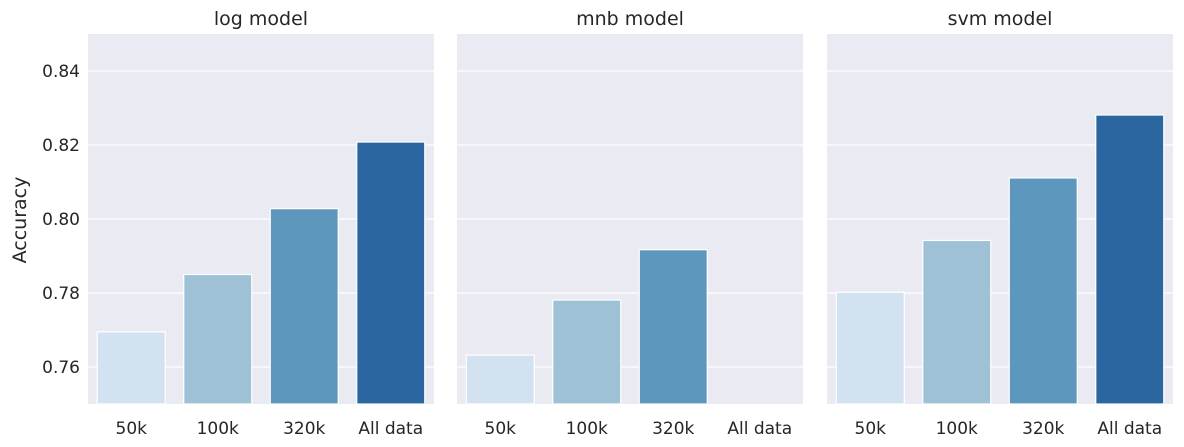 This screenshot has width=1184, height=447. What do you see at coordinates (261, 19) in the screenshot?
I see `panel-title-1: log model` at bounding box center [261, 19].